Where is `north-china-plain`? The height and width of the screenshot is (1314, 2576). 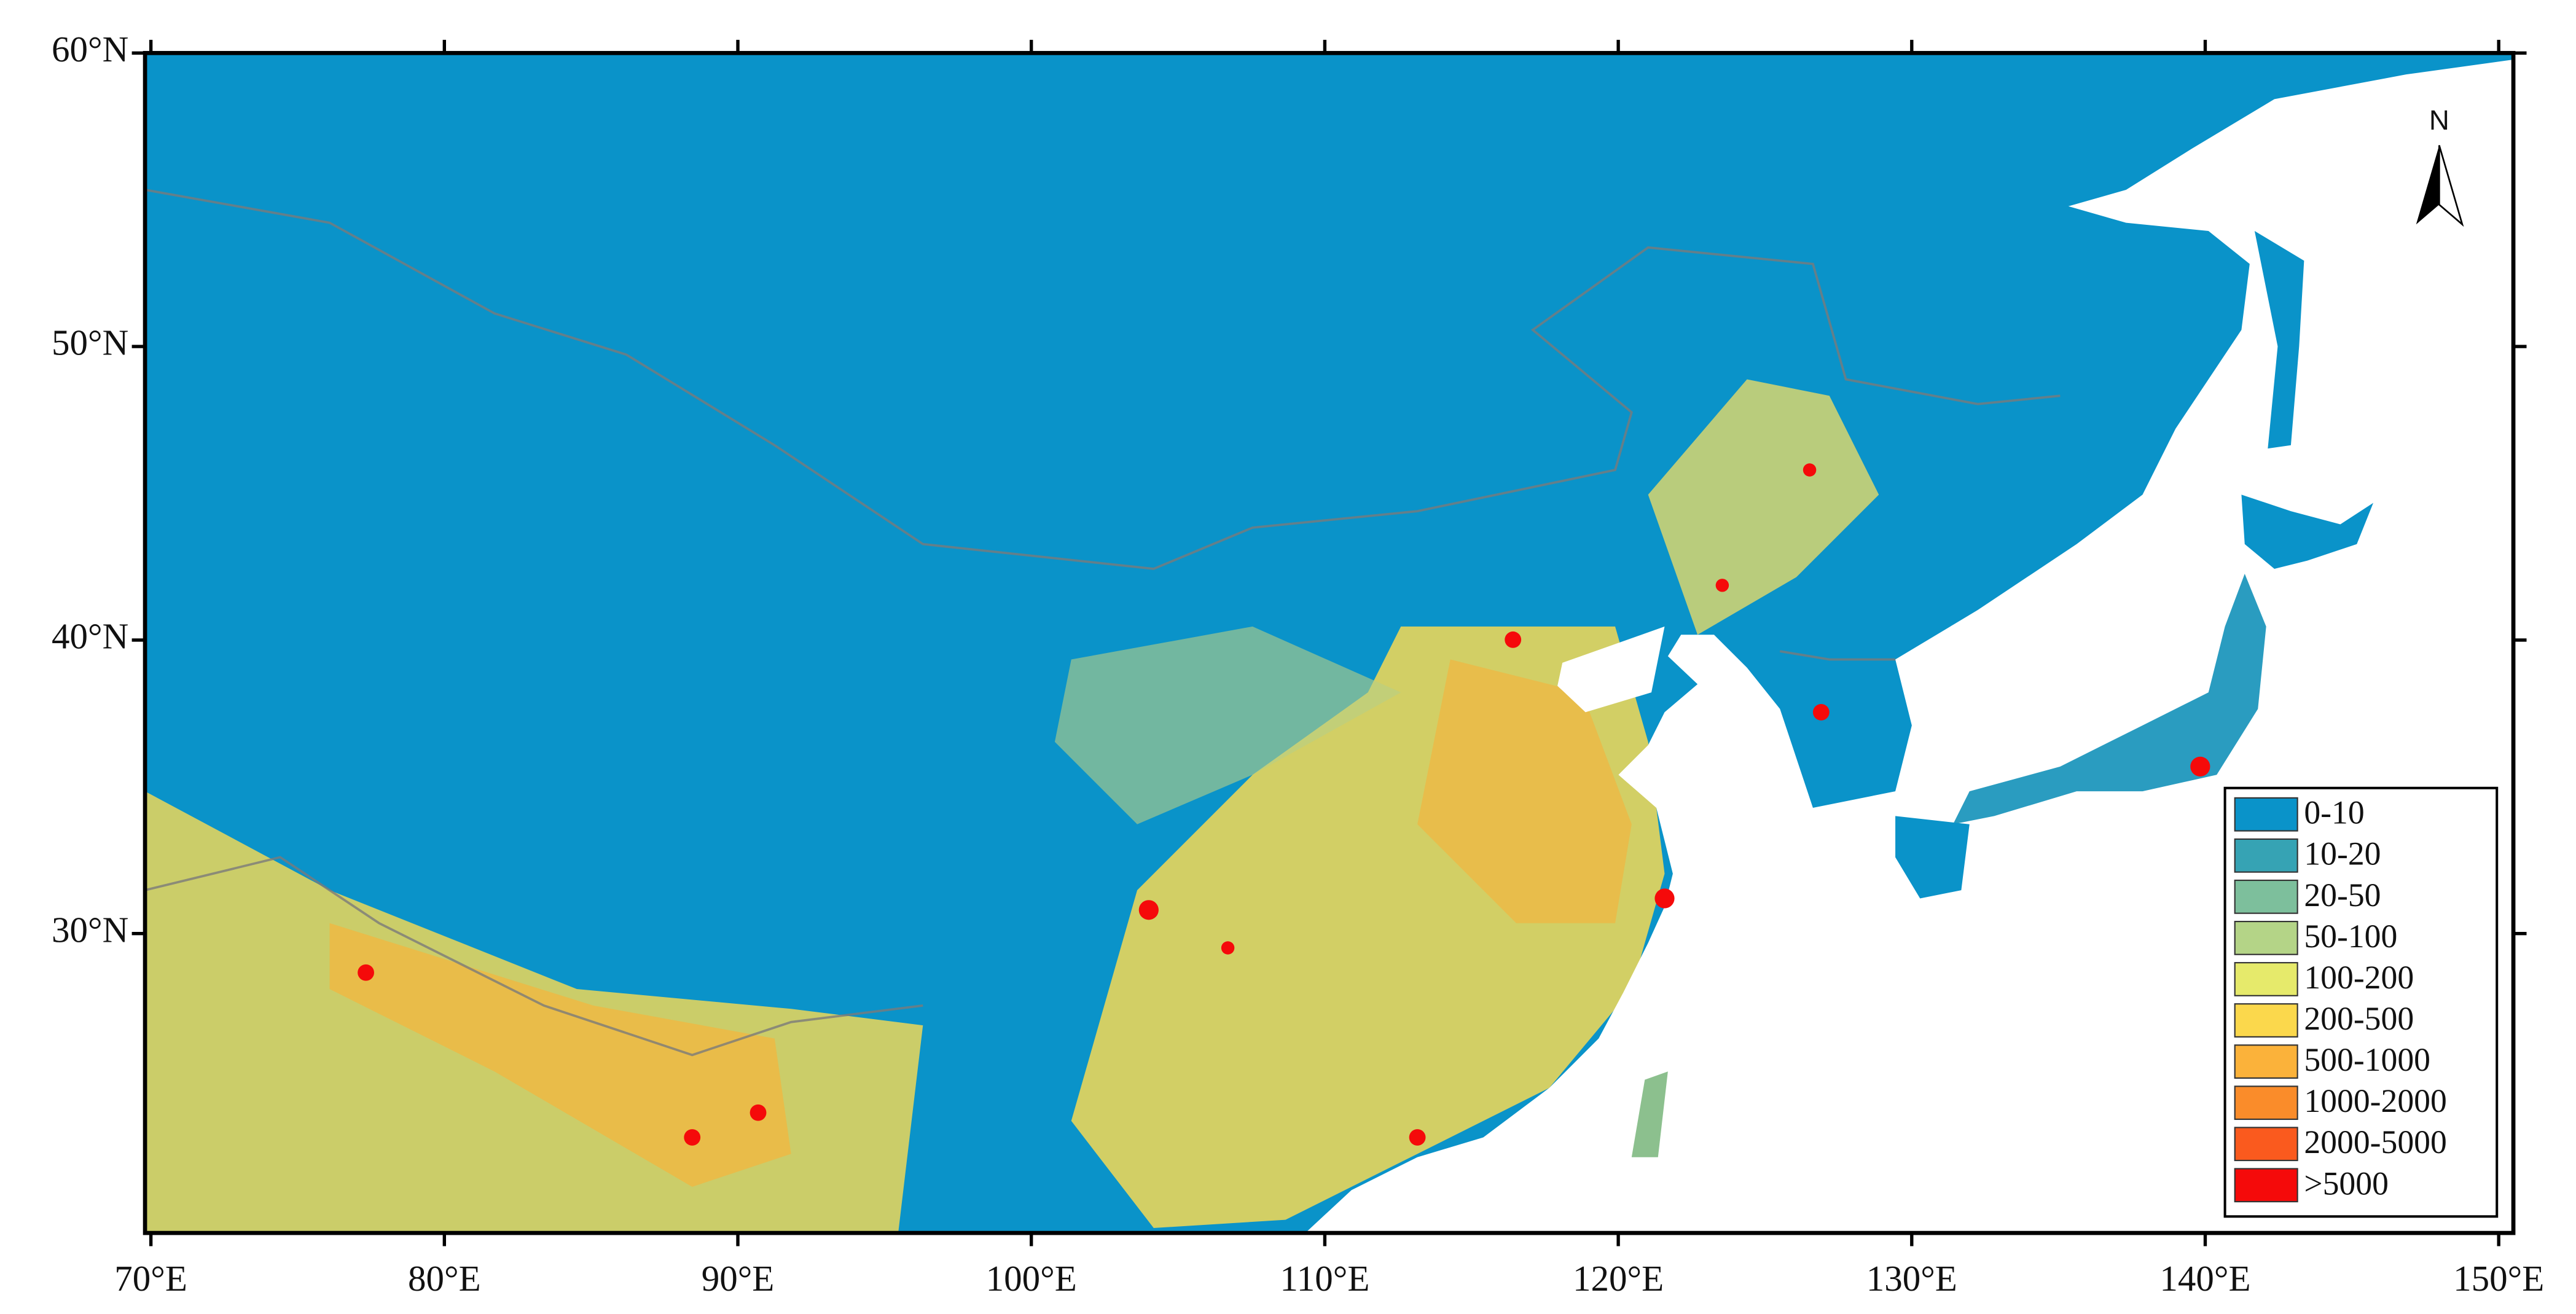 north-china-plain is located at coordinates (1524, 791).